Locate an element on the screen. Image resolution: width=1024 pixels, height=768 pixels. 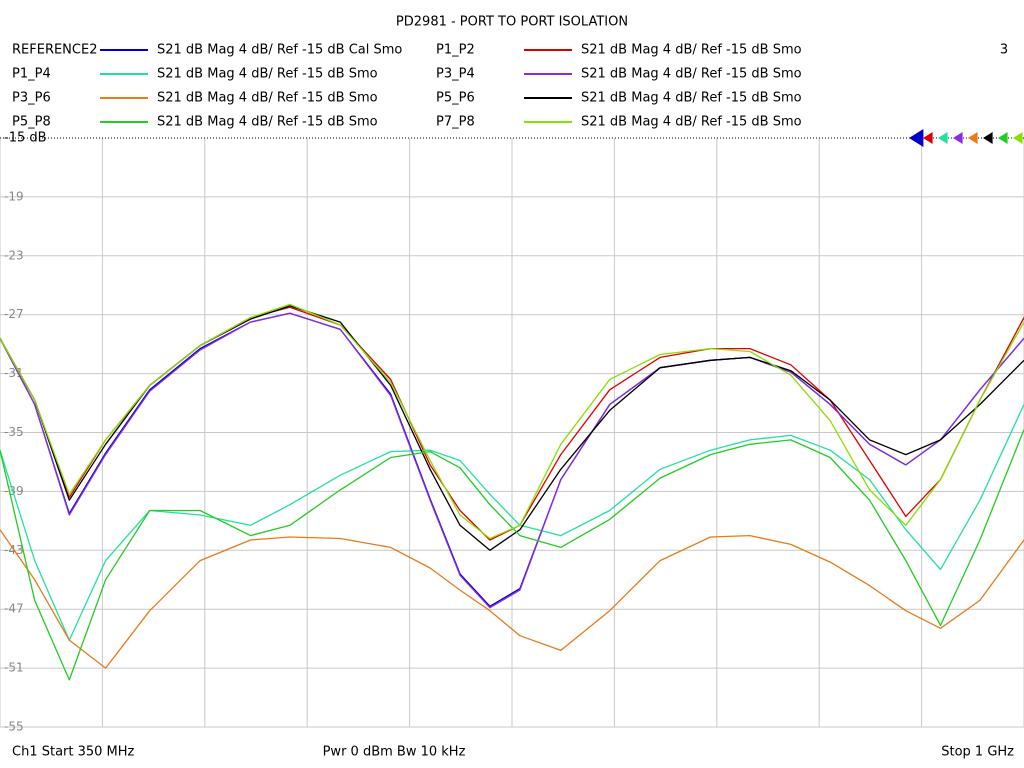
y-tick-label: -19 is located at coordinates (14, 196).